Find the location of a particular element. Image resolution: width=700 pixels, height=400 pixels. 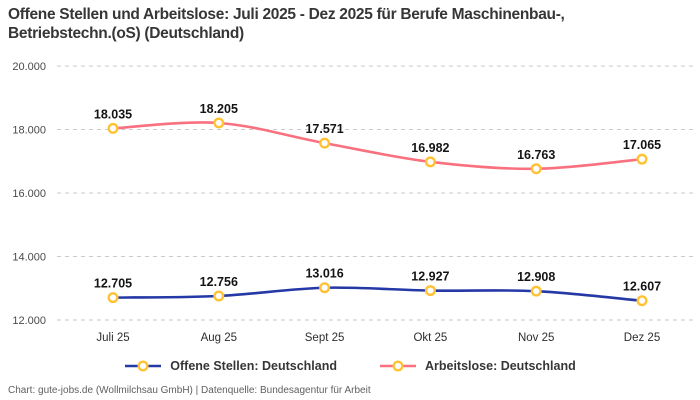

data-point-label: 12.756 is located at coordinates (219, 282).